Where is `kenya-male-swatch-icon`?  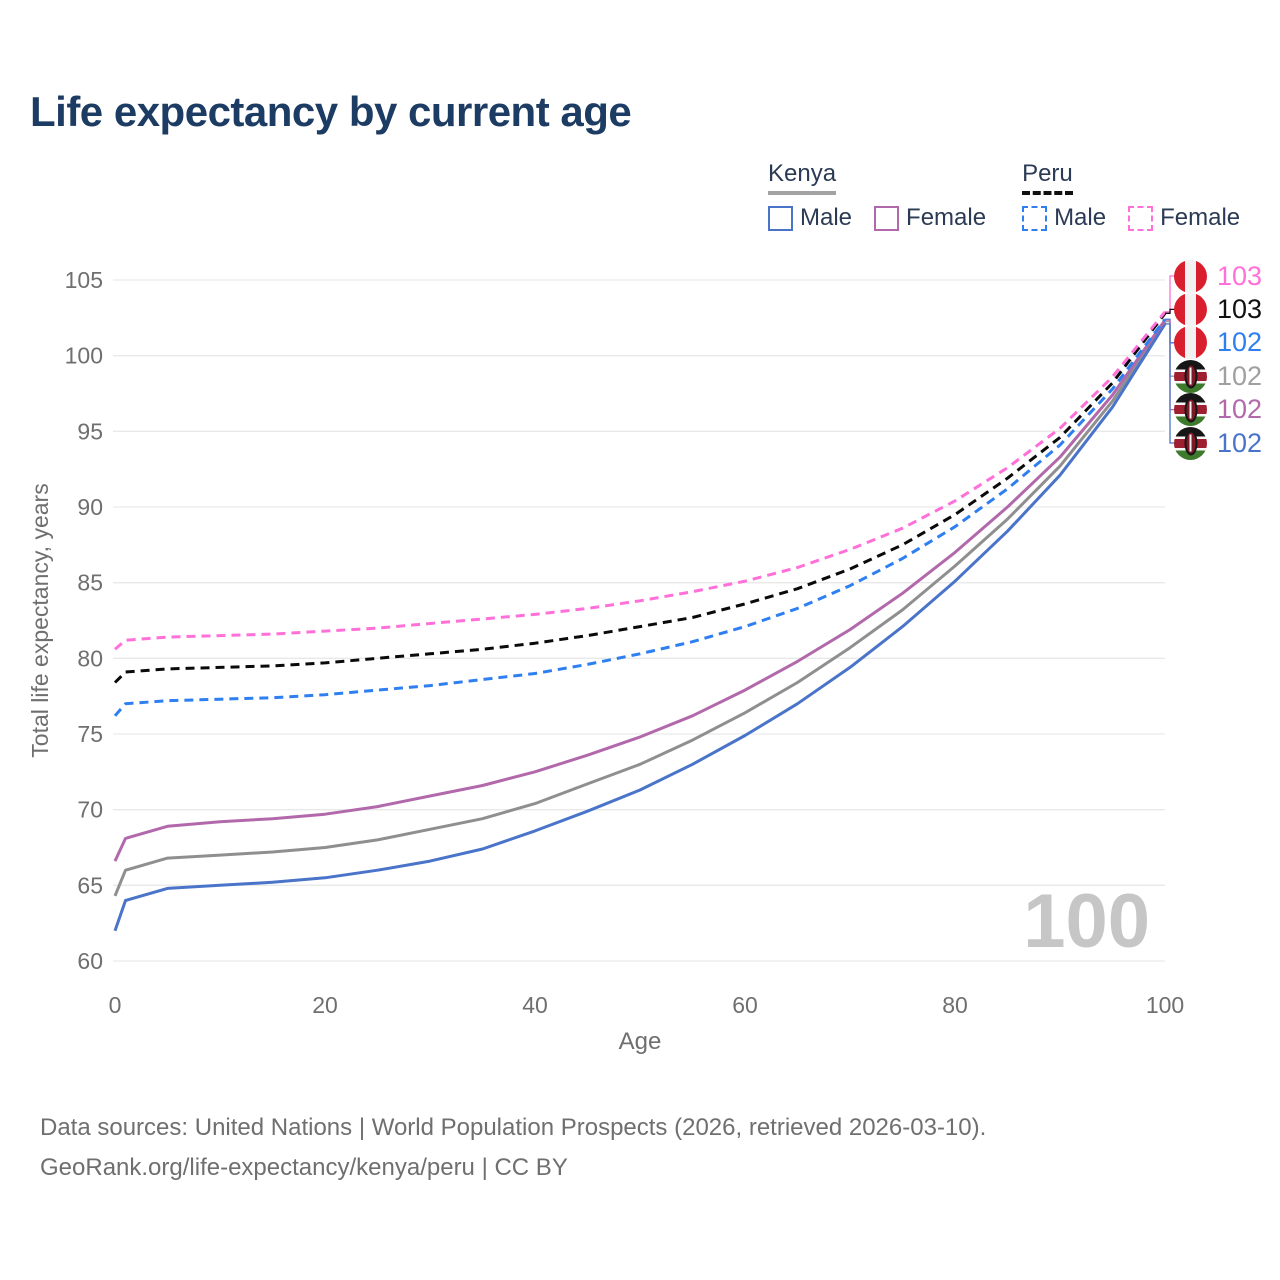
kenya-male-swatch-icon is located at coordinates (780, 218).